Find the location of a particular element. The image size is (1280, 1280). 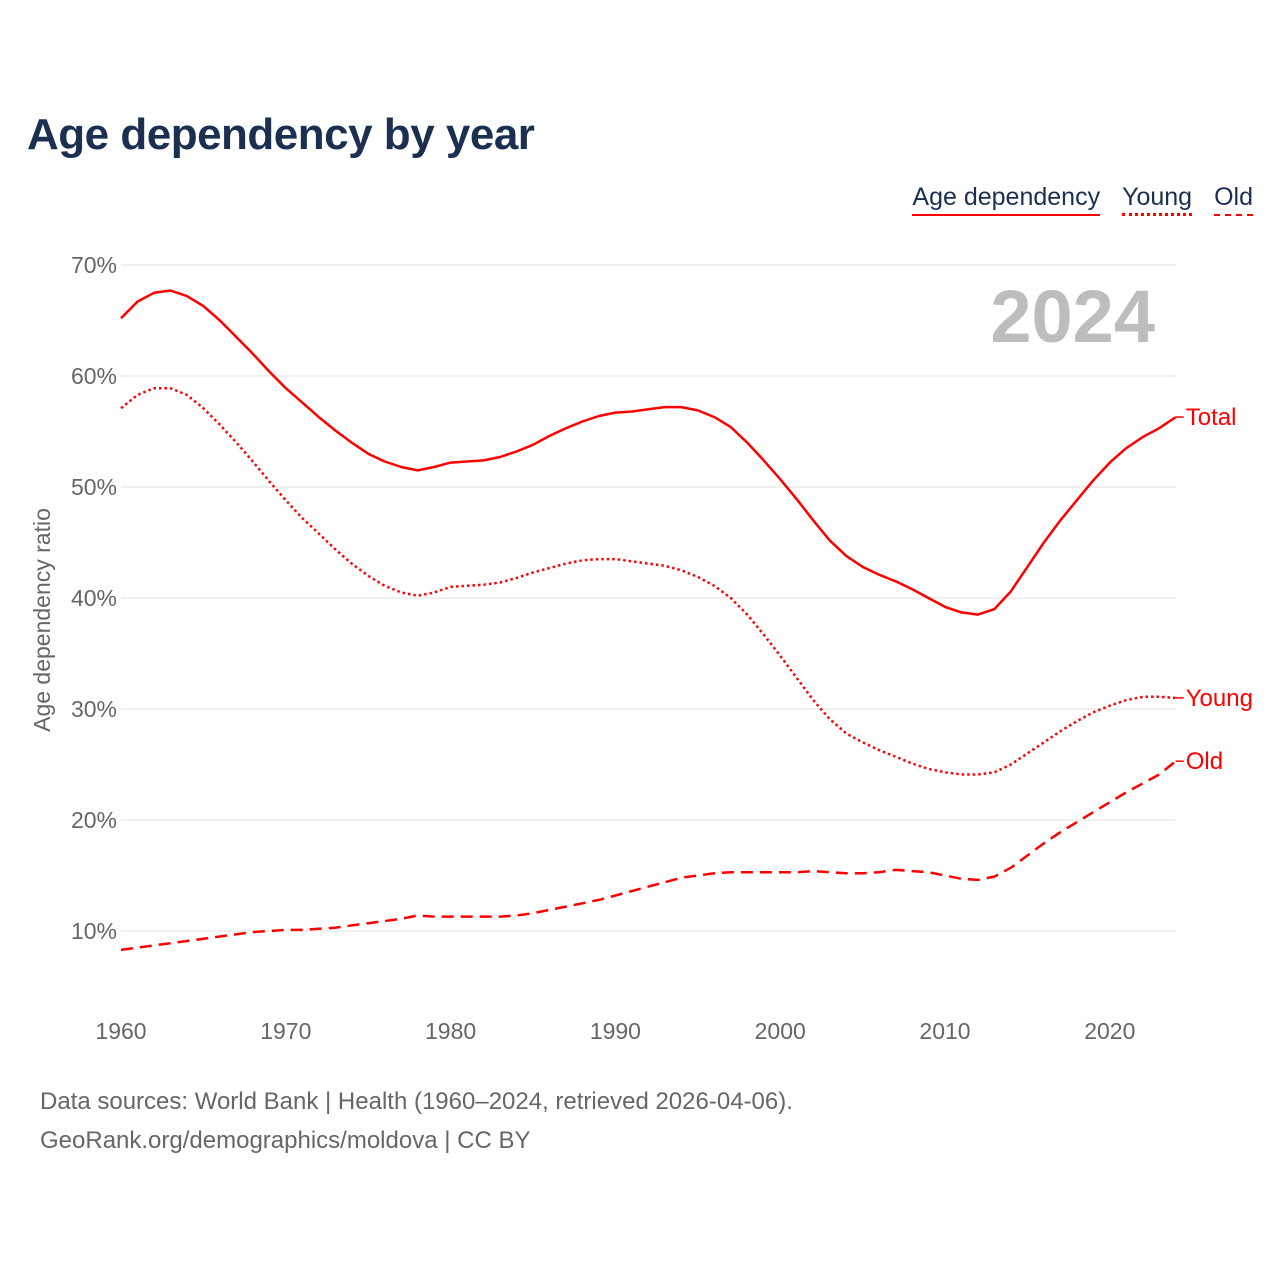

y-tick-label: 70% is located at coordinates (94, 265).